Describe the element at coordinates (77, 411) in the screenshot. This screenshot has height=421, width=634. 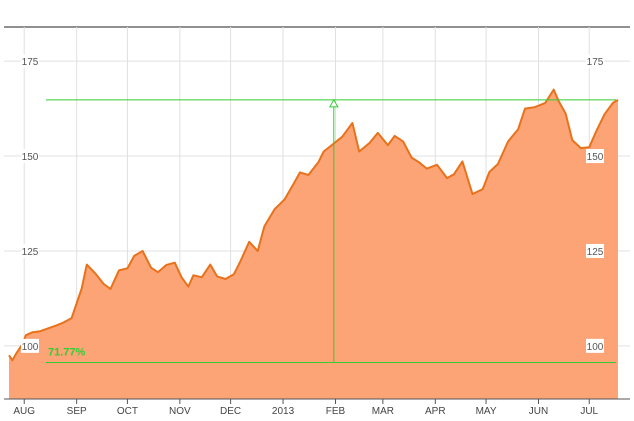
I see `x-tick-label: SEP` at that location.